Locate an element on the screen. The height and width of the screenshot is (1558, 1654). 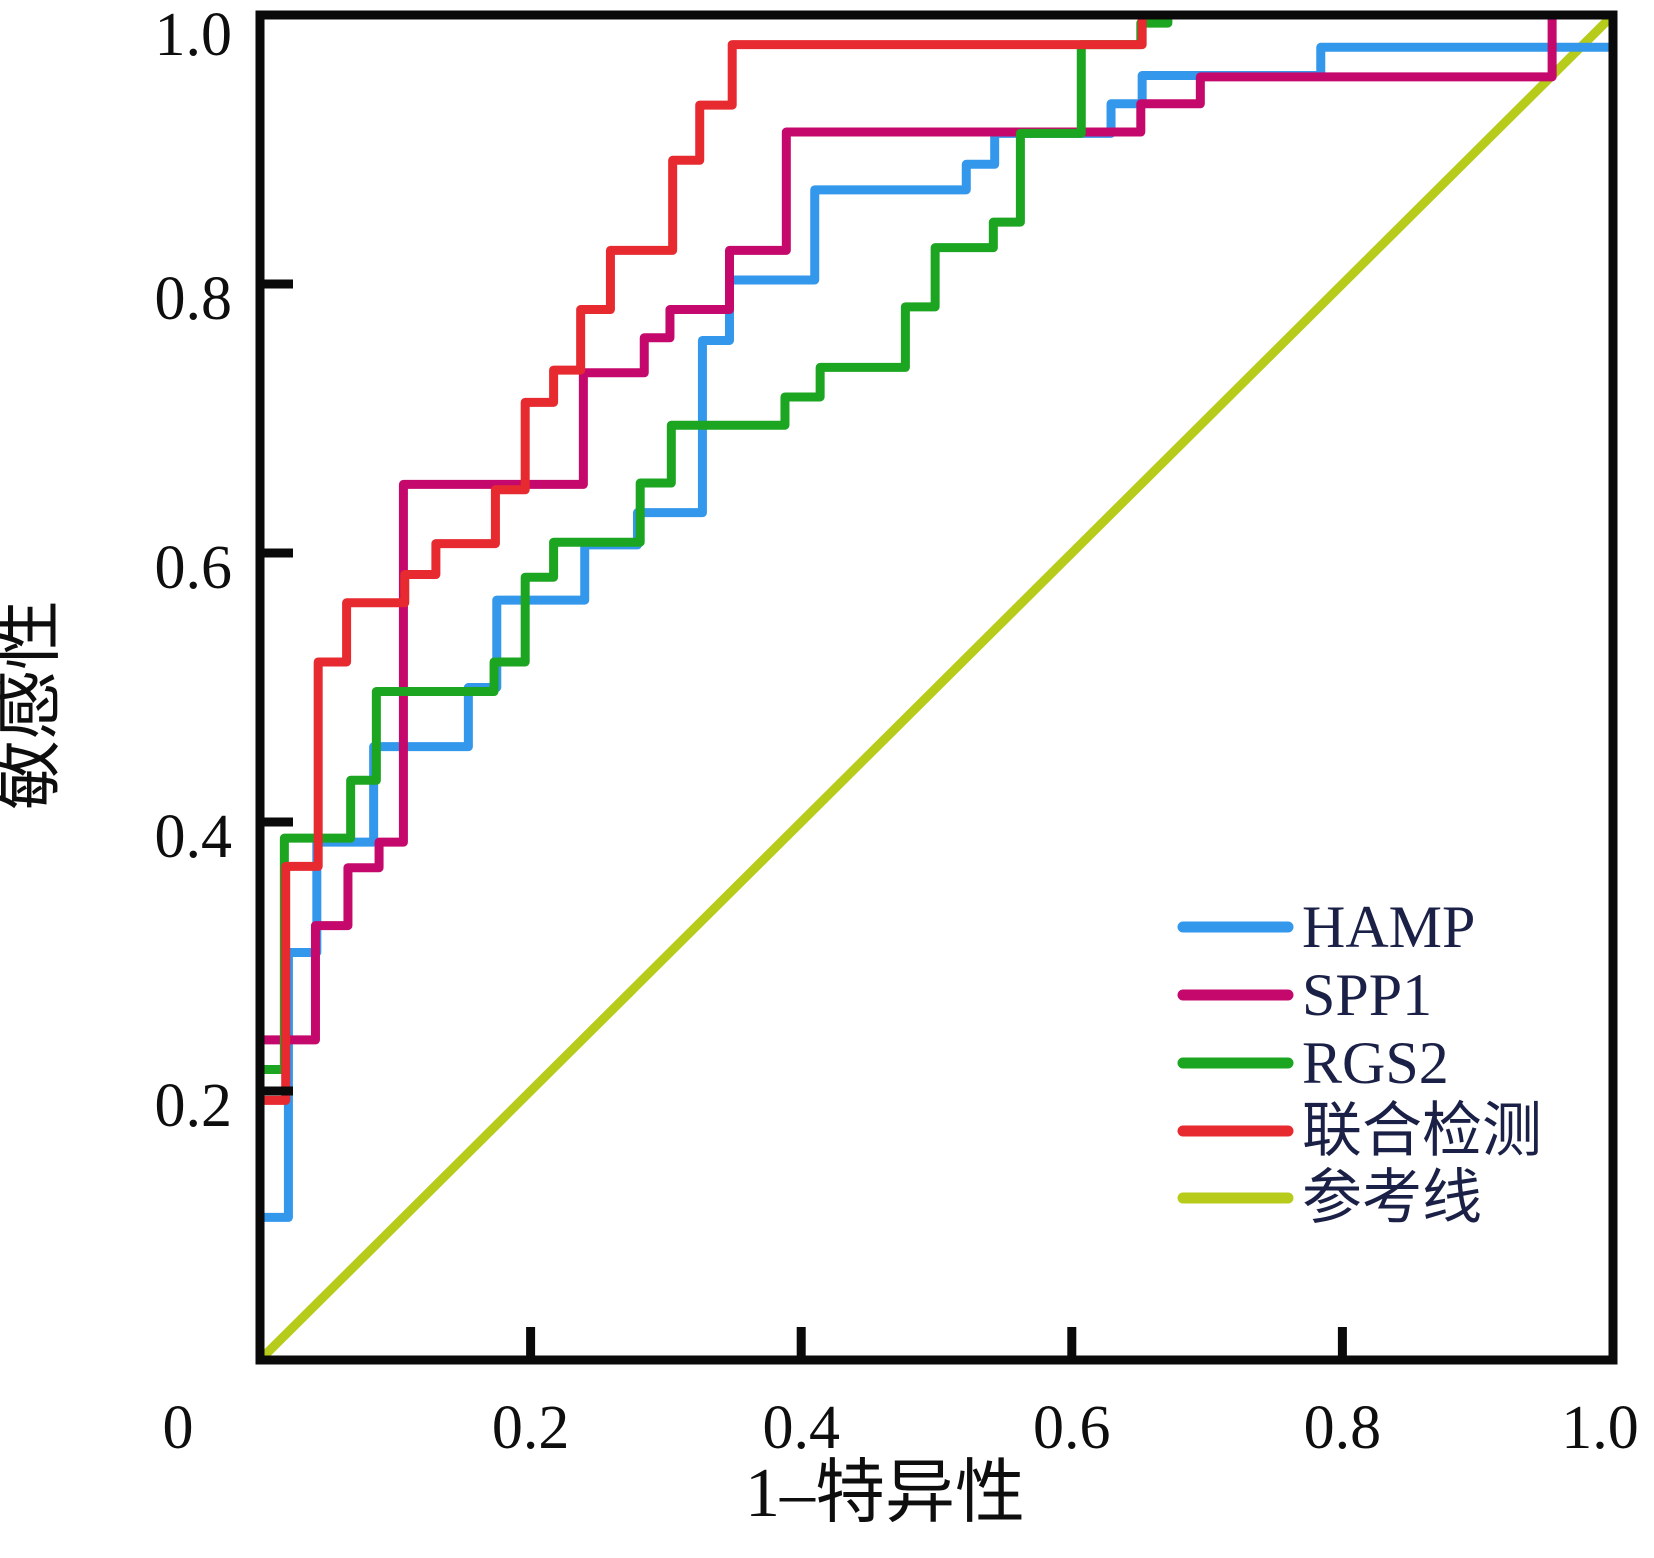
y-axis-title: 敏感性 is located at coordinates (34, 705).